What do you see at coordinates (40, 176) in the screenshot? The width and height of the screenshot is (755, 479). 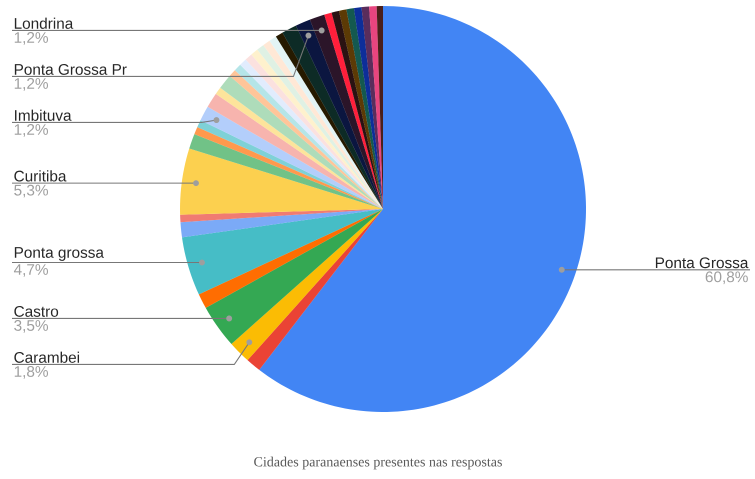 I see `slice-label: Curitiba` at bounding box center [40, 176].